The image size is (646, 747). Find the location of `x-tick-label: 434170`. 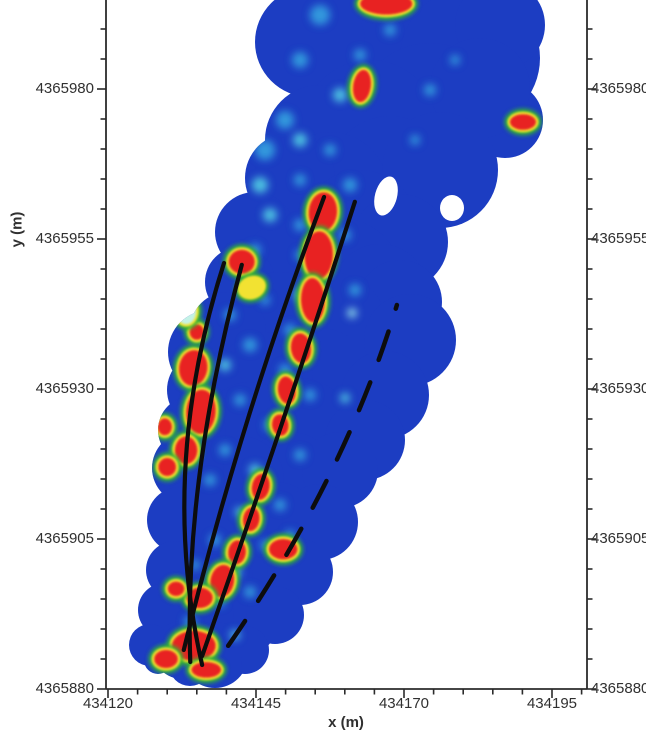

x-tick-label: 434170 is located at coordinates (404, 703).